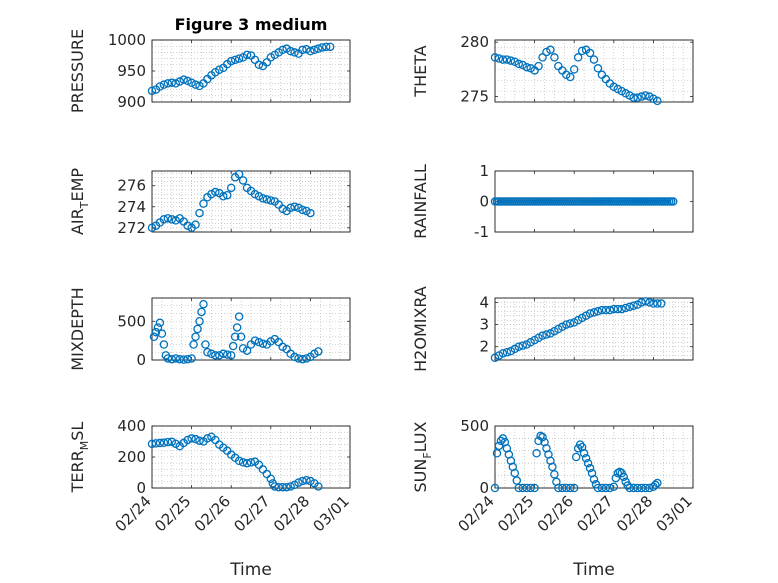  Describe the element at coordinates (481, 232) in the screenshot. I see `y-tick-label: -1` at that location.